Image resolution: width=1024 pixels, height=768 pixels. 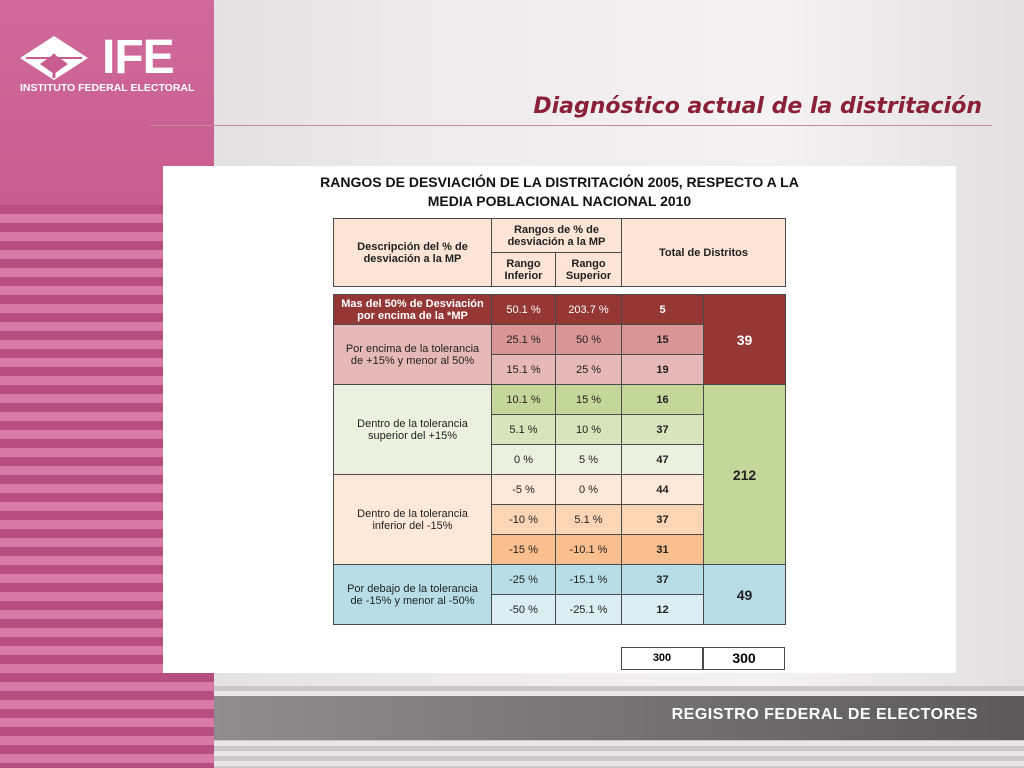 I want to click on row-upper: 25 %, so click(x=588, y=369).